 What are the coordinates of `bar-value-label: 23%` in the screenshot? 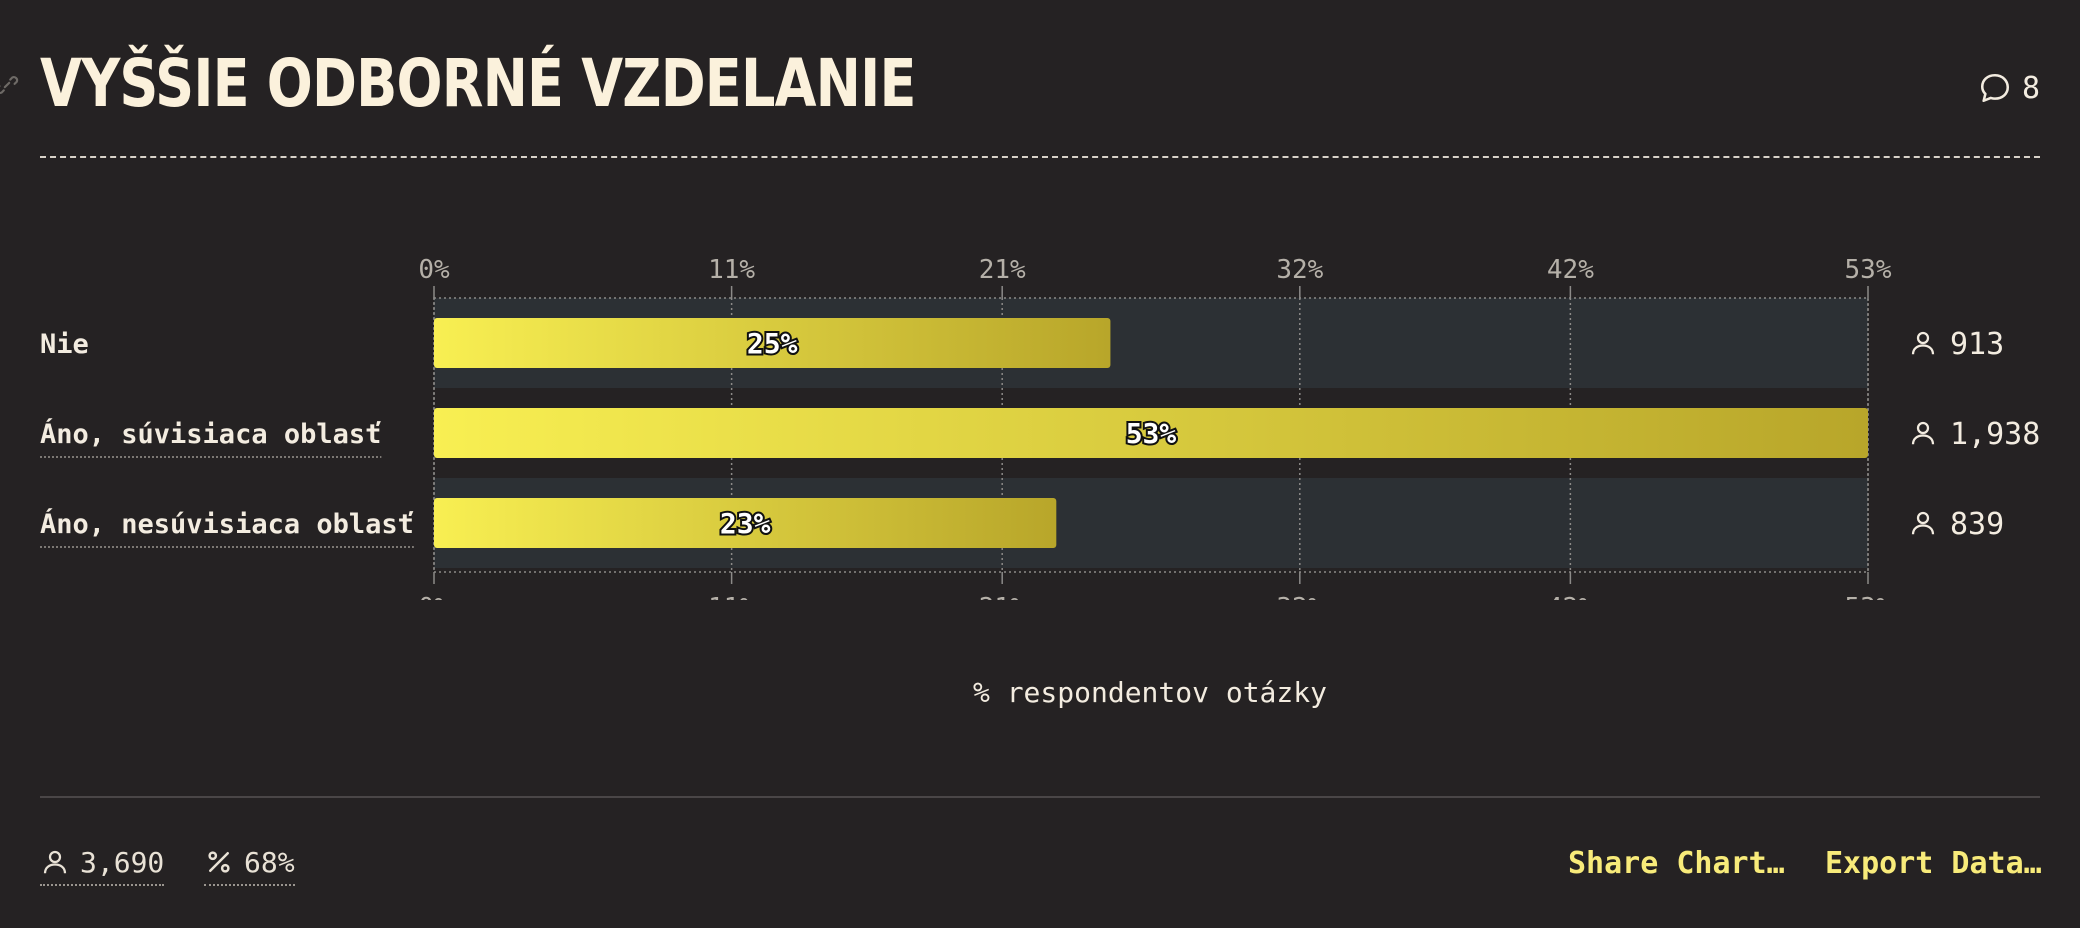 It's located at (745, 523).